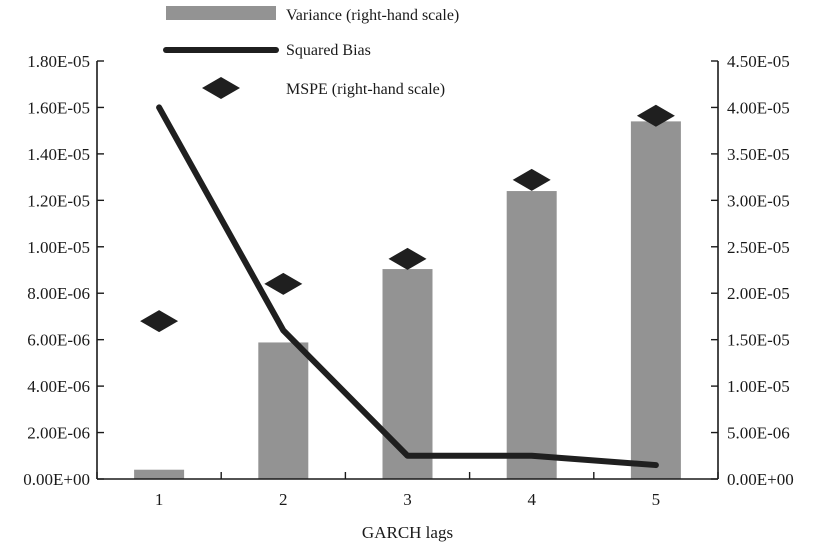  What do you see at coordinates (221, 88) in the screenshot?
I see `legend-mspe-swatch` at bounding box center [221, 88].